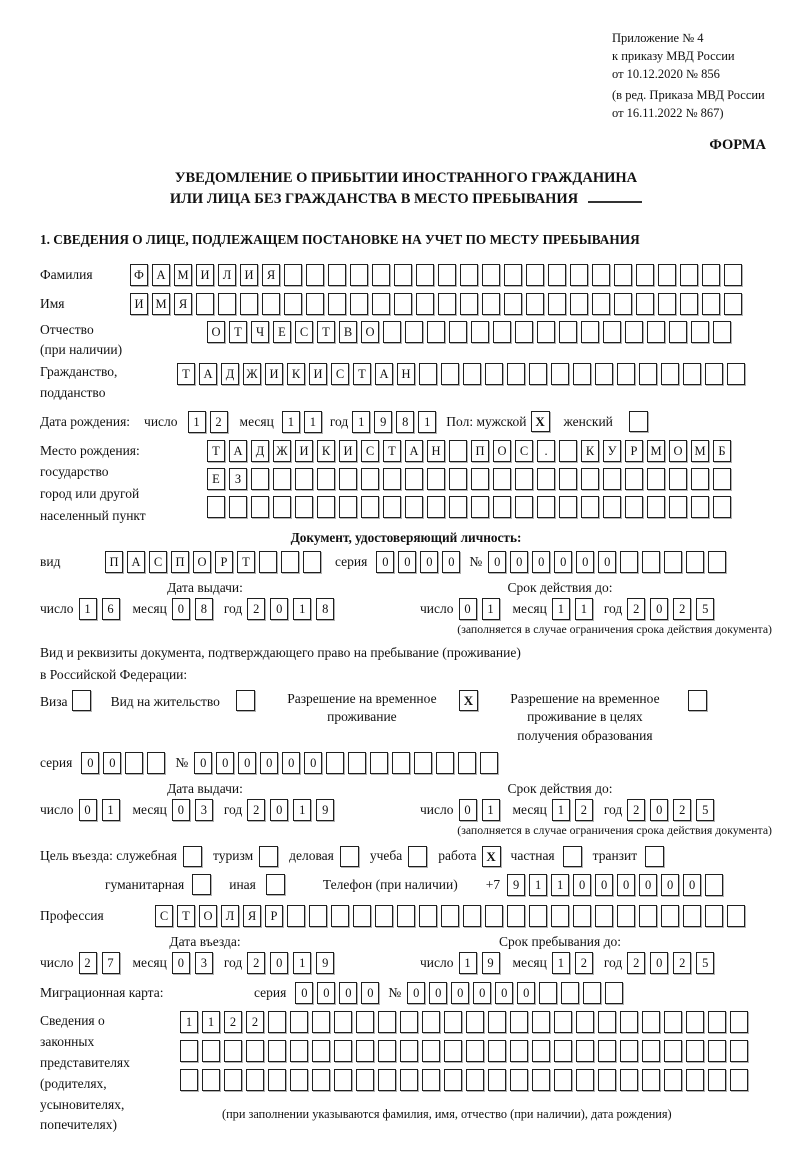  I want to click on char-cell: П, so click(180, 562).